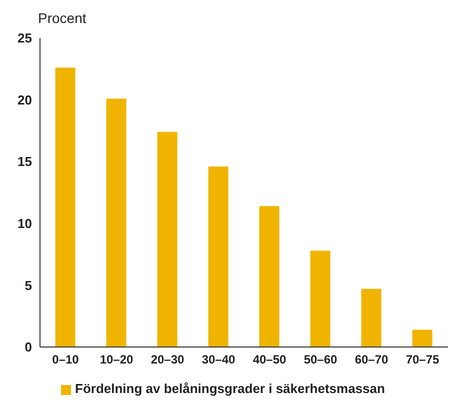 The height and width of the screenshot is (408, 460). What do you see at coordinates (28, 347) in the screenshot?
I see `y-tick-label: 0` at bounding box center [28, 347].